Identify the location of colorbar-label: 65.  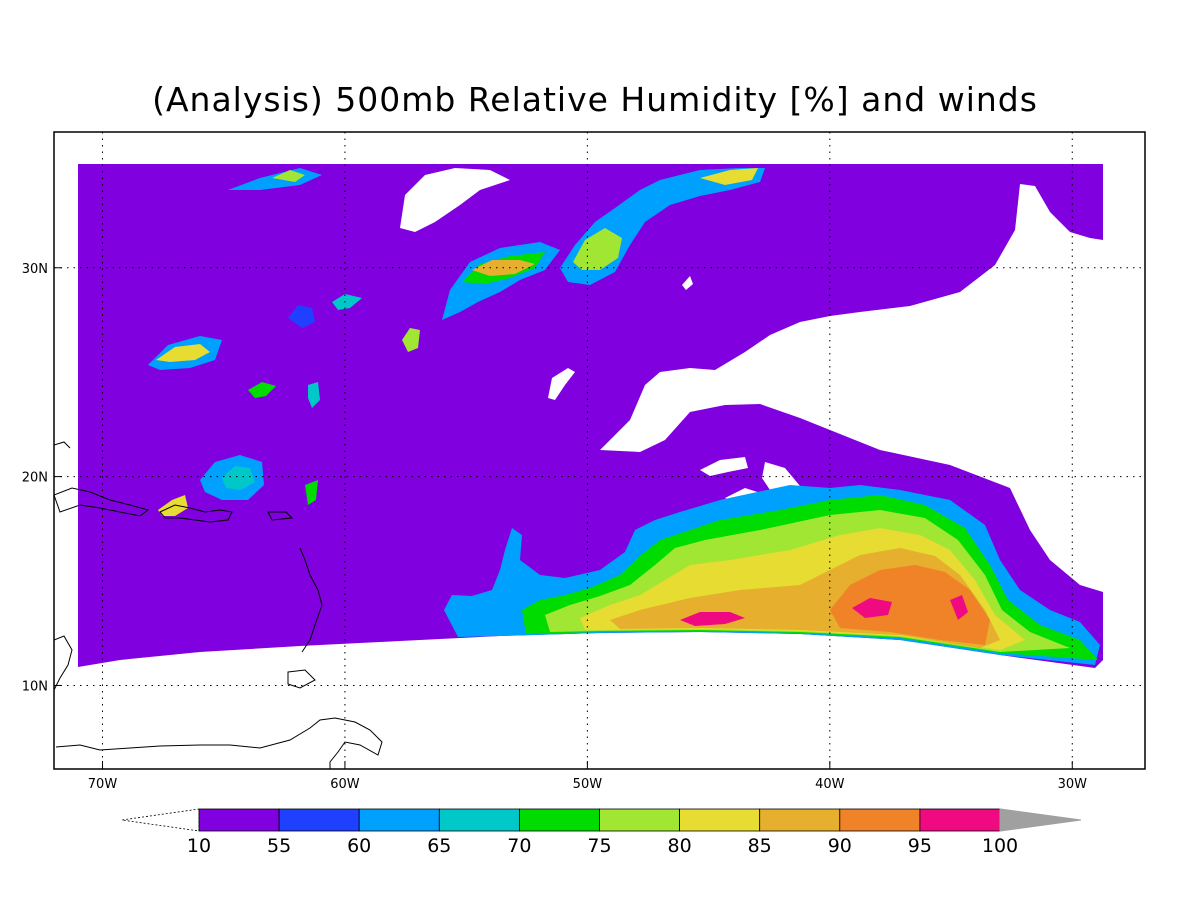
(439, 846).